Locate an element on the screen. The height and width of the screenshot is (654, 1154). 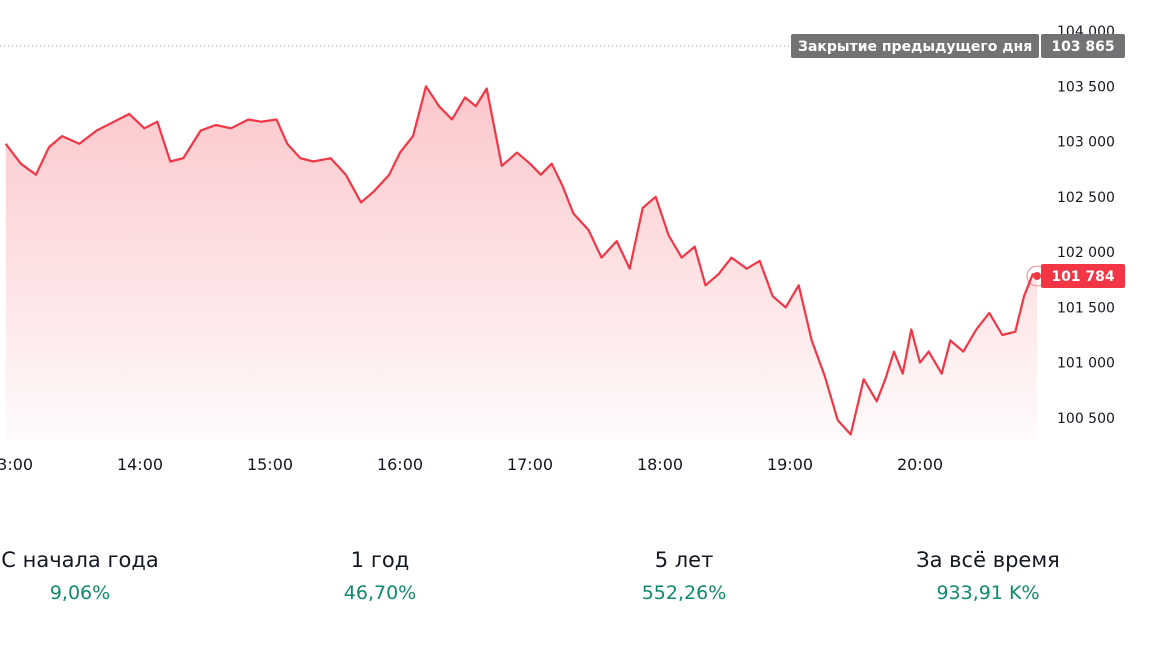
performance-1y: 1 год 46,70% is located at coordinates (380, 576).